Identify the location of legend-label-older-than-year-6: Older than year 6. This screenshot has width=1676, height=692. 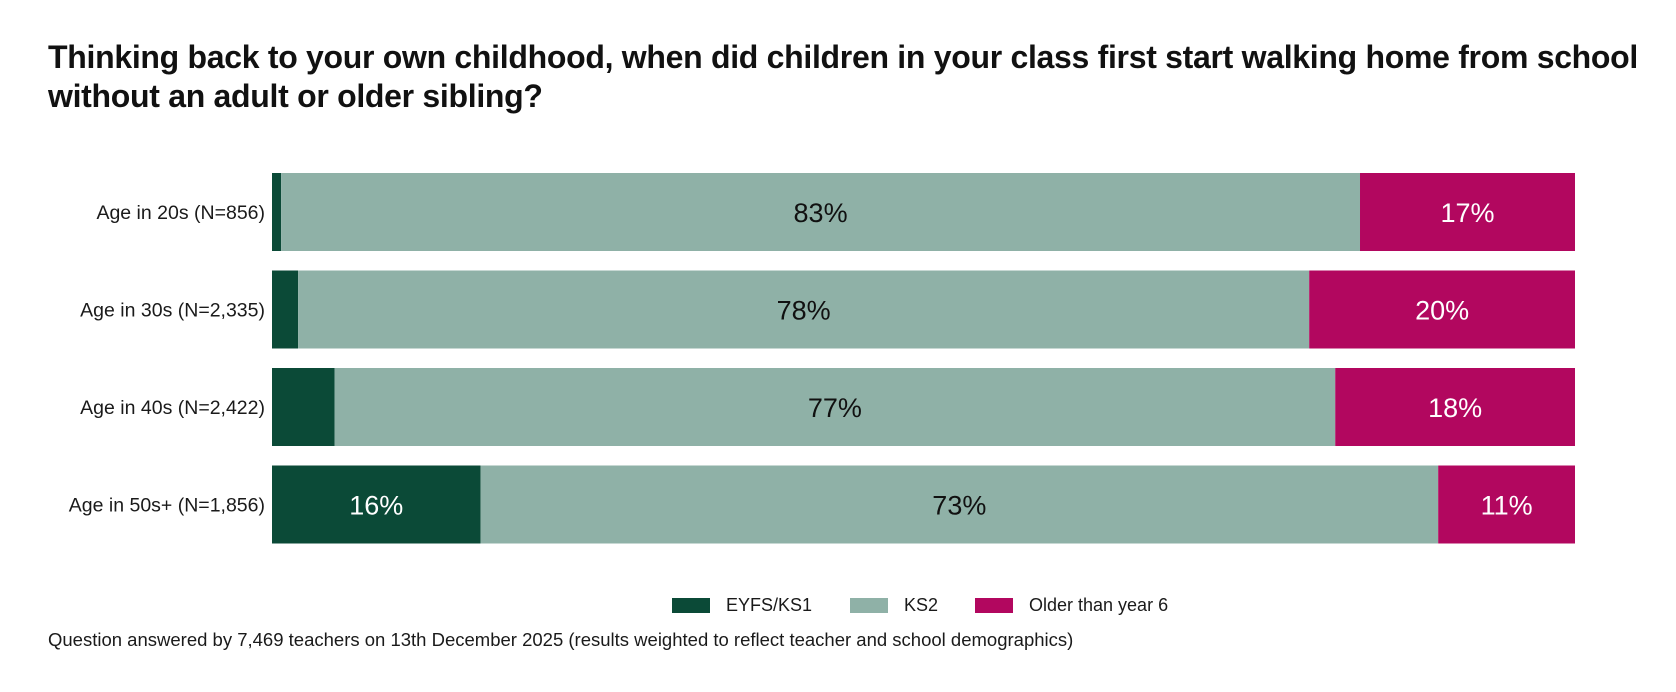
(1099, 604).